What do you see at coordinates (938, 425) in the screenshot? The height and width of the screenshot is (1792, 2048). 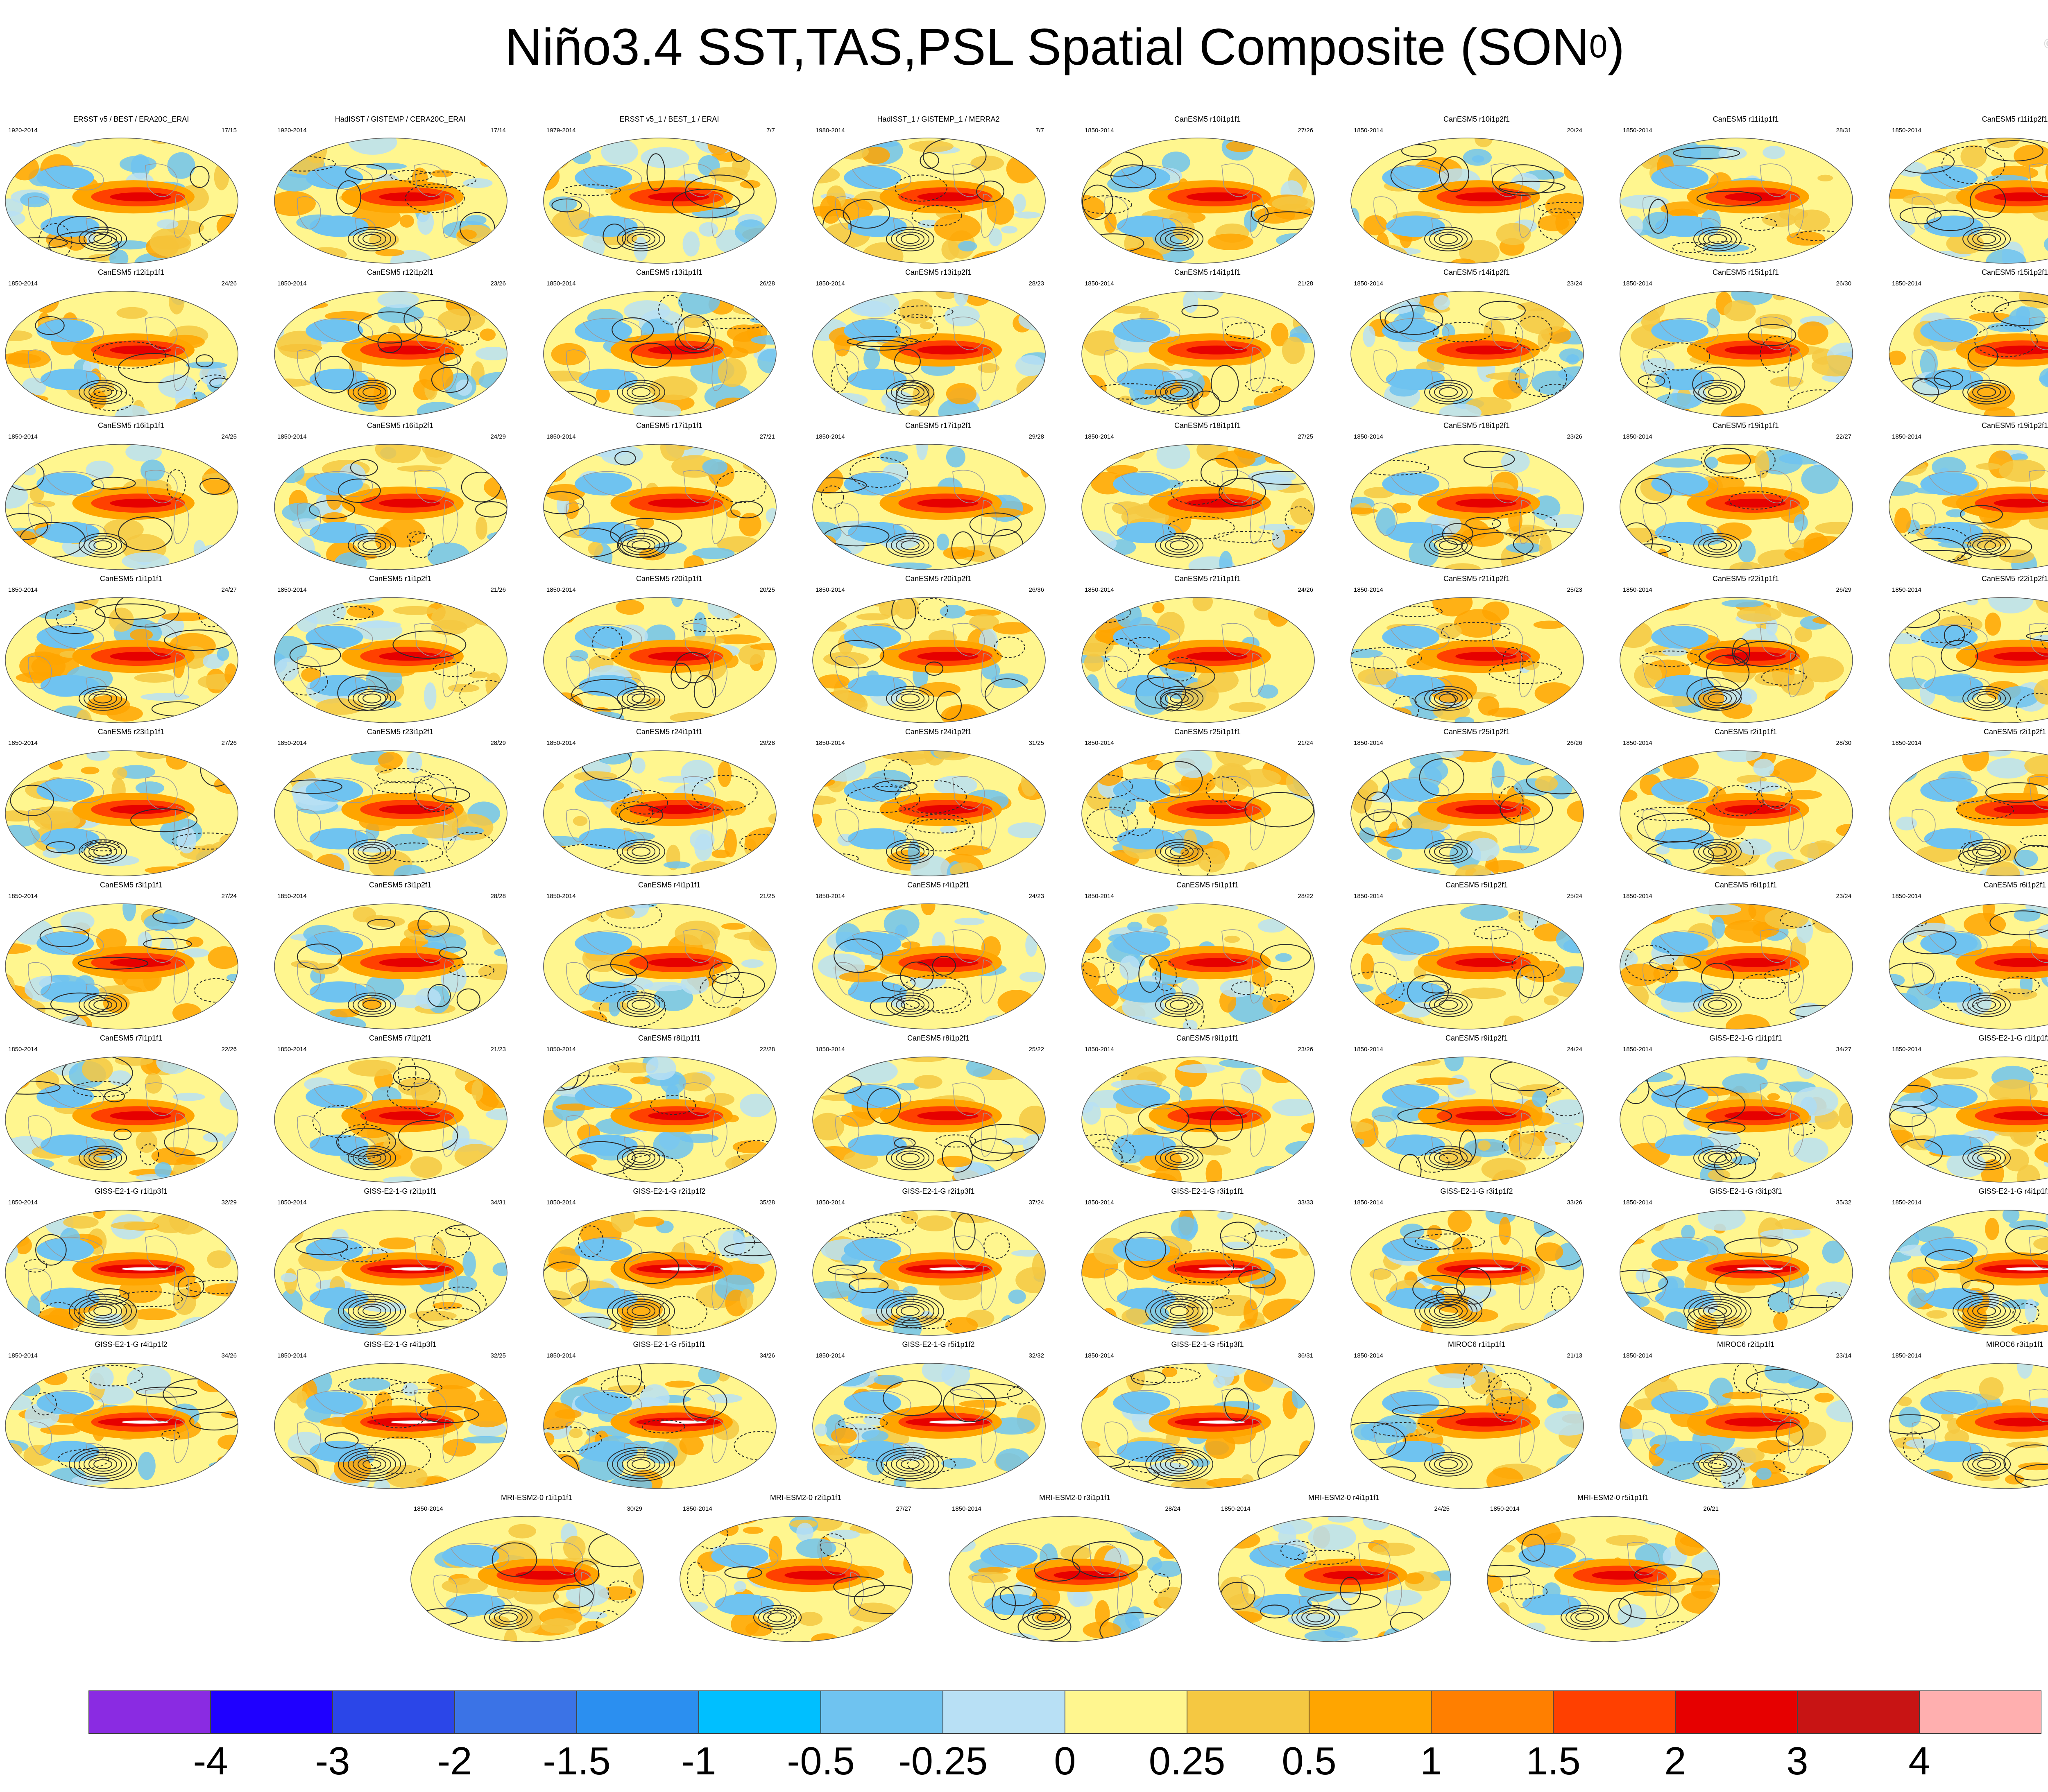 I see `panel-title: CanESM5 r17i1p2f1` at bounding box center [938, 425].